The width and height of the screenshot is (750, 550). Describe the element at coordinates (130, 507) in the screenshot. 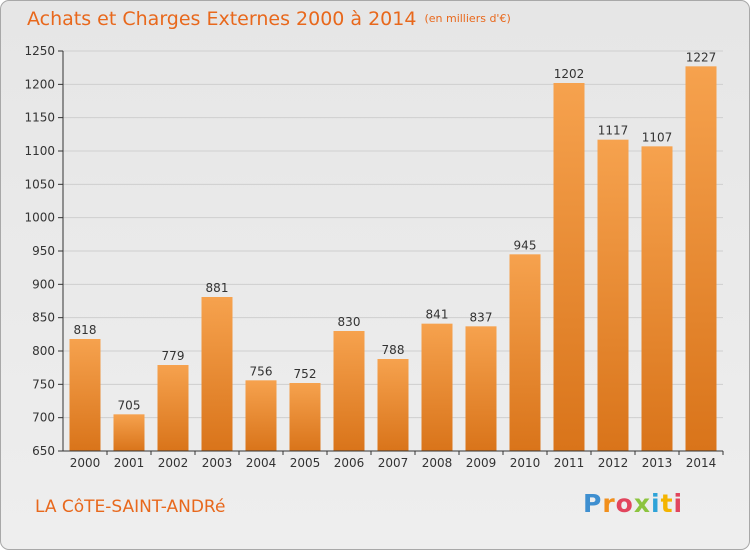

I see `commune-name: LA CôTE-SAINT-ANDRé` at that location.